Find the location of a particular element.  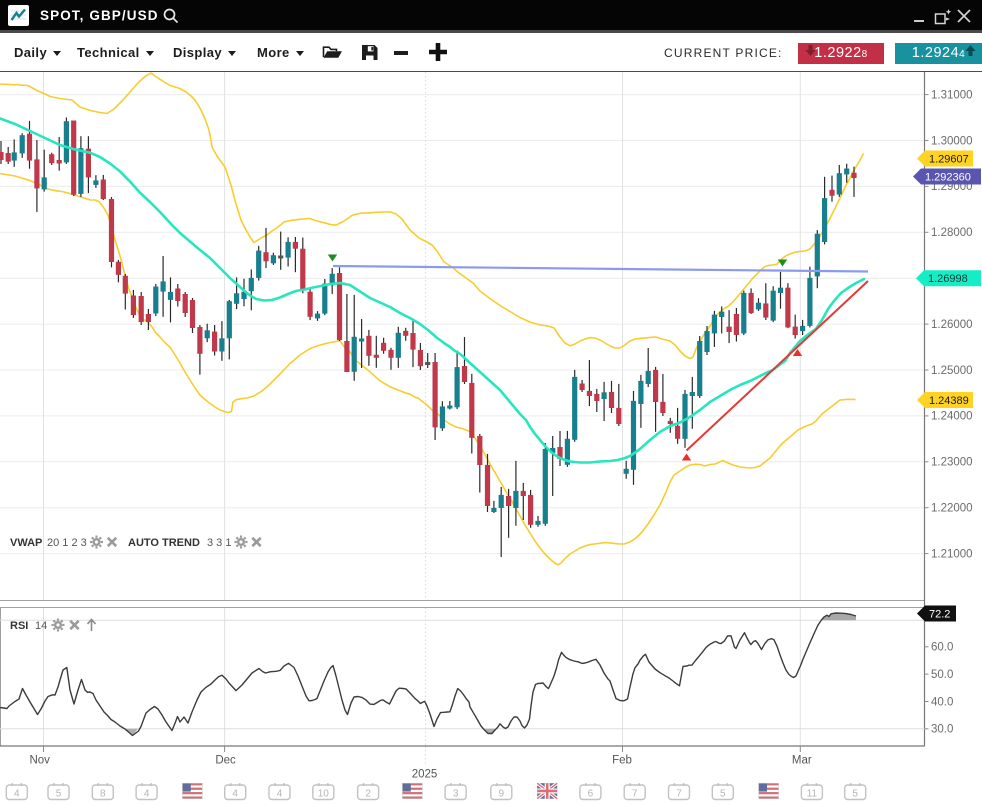

svg-text: 1.23000 is located at coordinates (952, 463).